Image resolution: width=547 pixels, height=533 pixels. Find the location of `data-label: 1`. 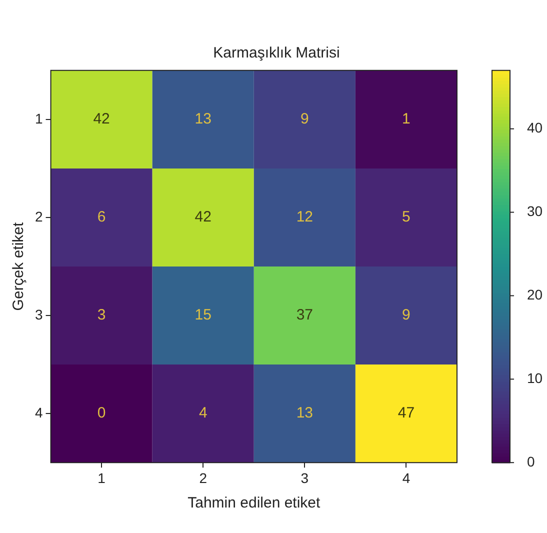

data-label: 1 is located at coordinates (406, 119).